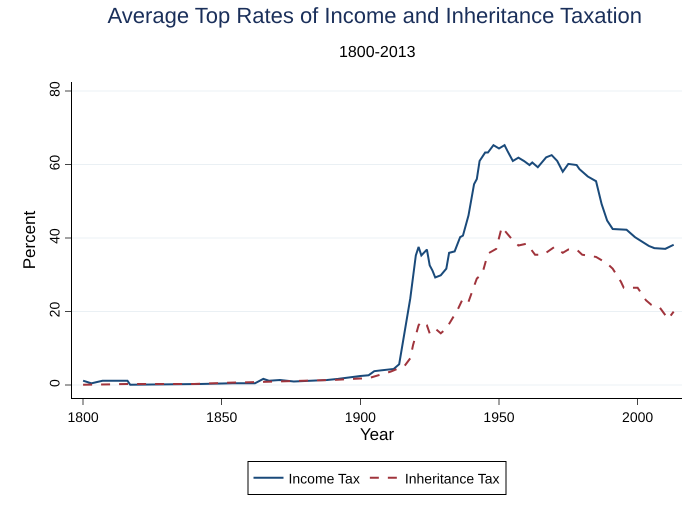 This screenshot has height=507, width=694. What do you see at coordinates (375, 15) in the screenshot?
I see `chart-title: Average Top Rates of Income and Inheritance Taxation` at bounding box center [375, 15].